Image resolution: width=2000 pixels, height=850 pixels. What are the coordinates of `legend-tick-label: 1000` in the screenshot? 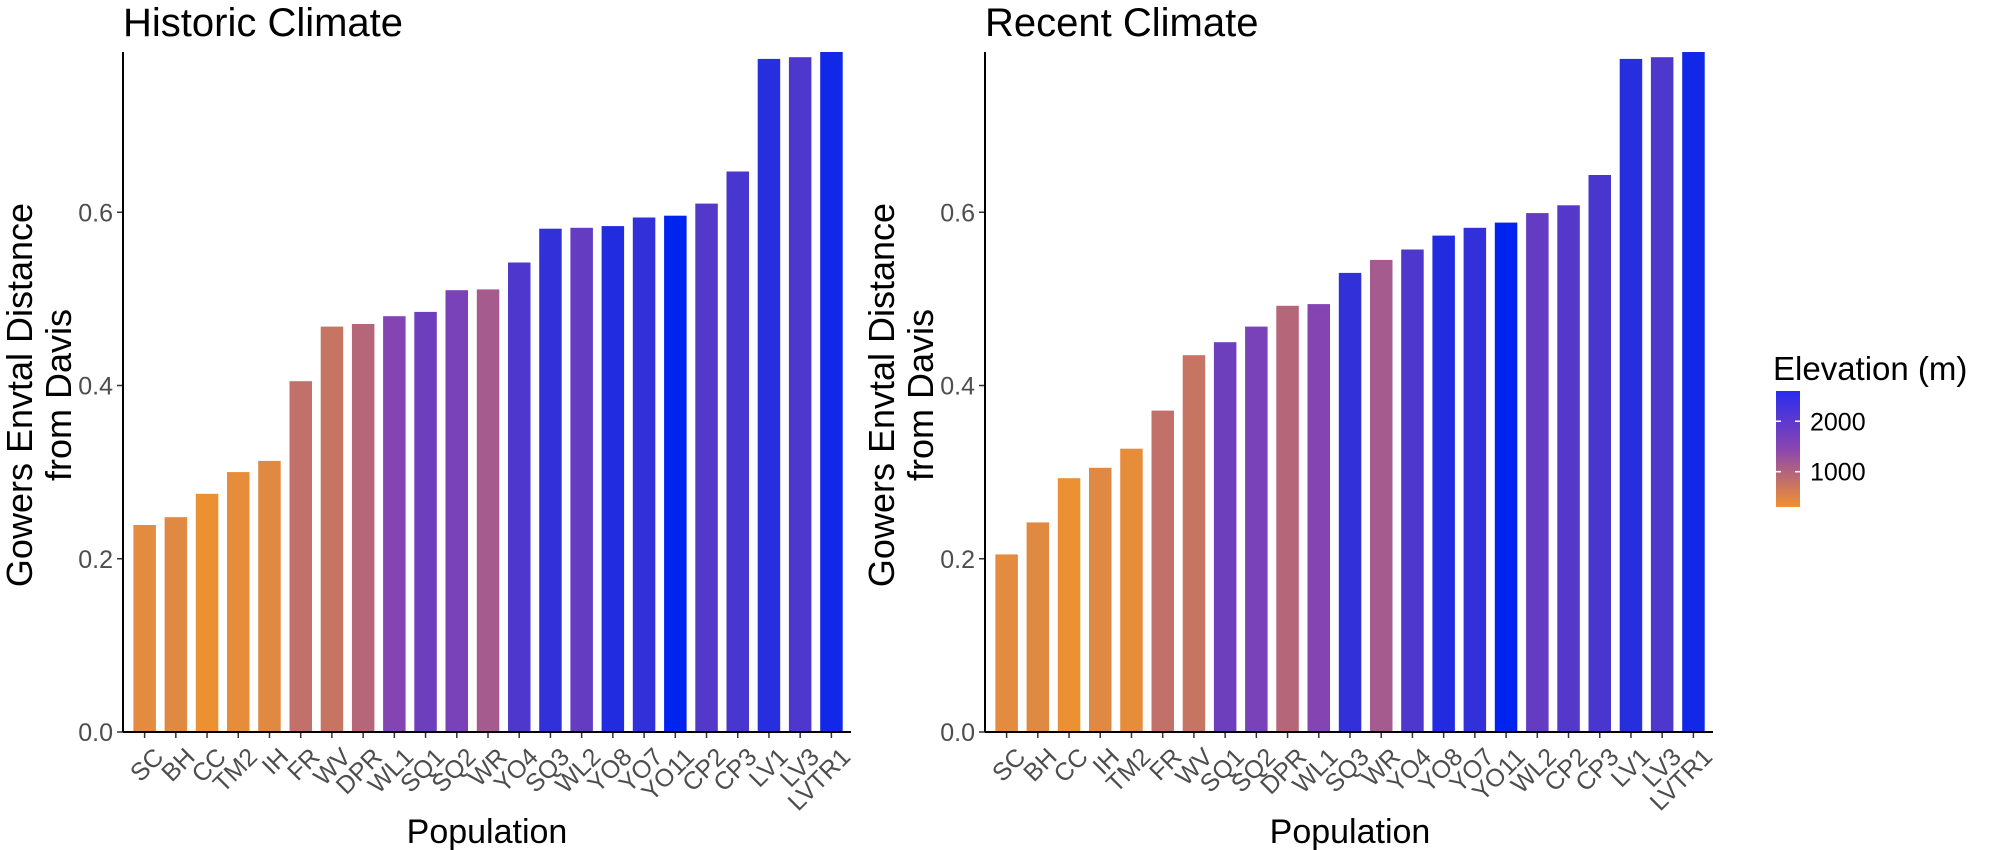 It's located at (1838, 473).